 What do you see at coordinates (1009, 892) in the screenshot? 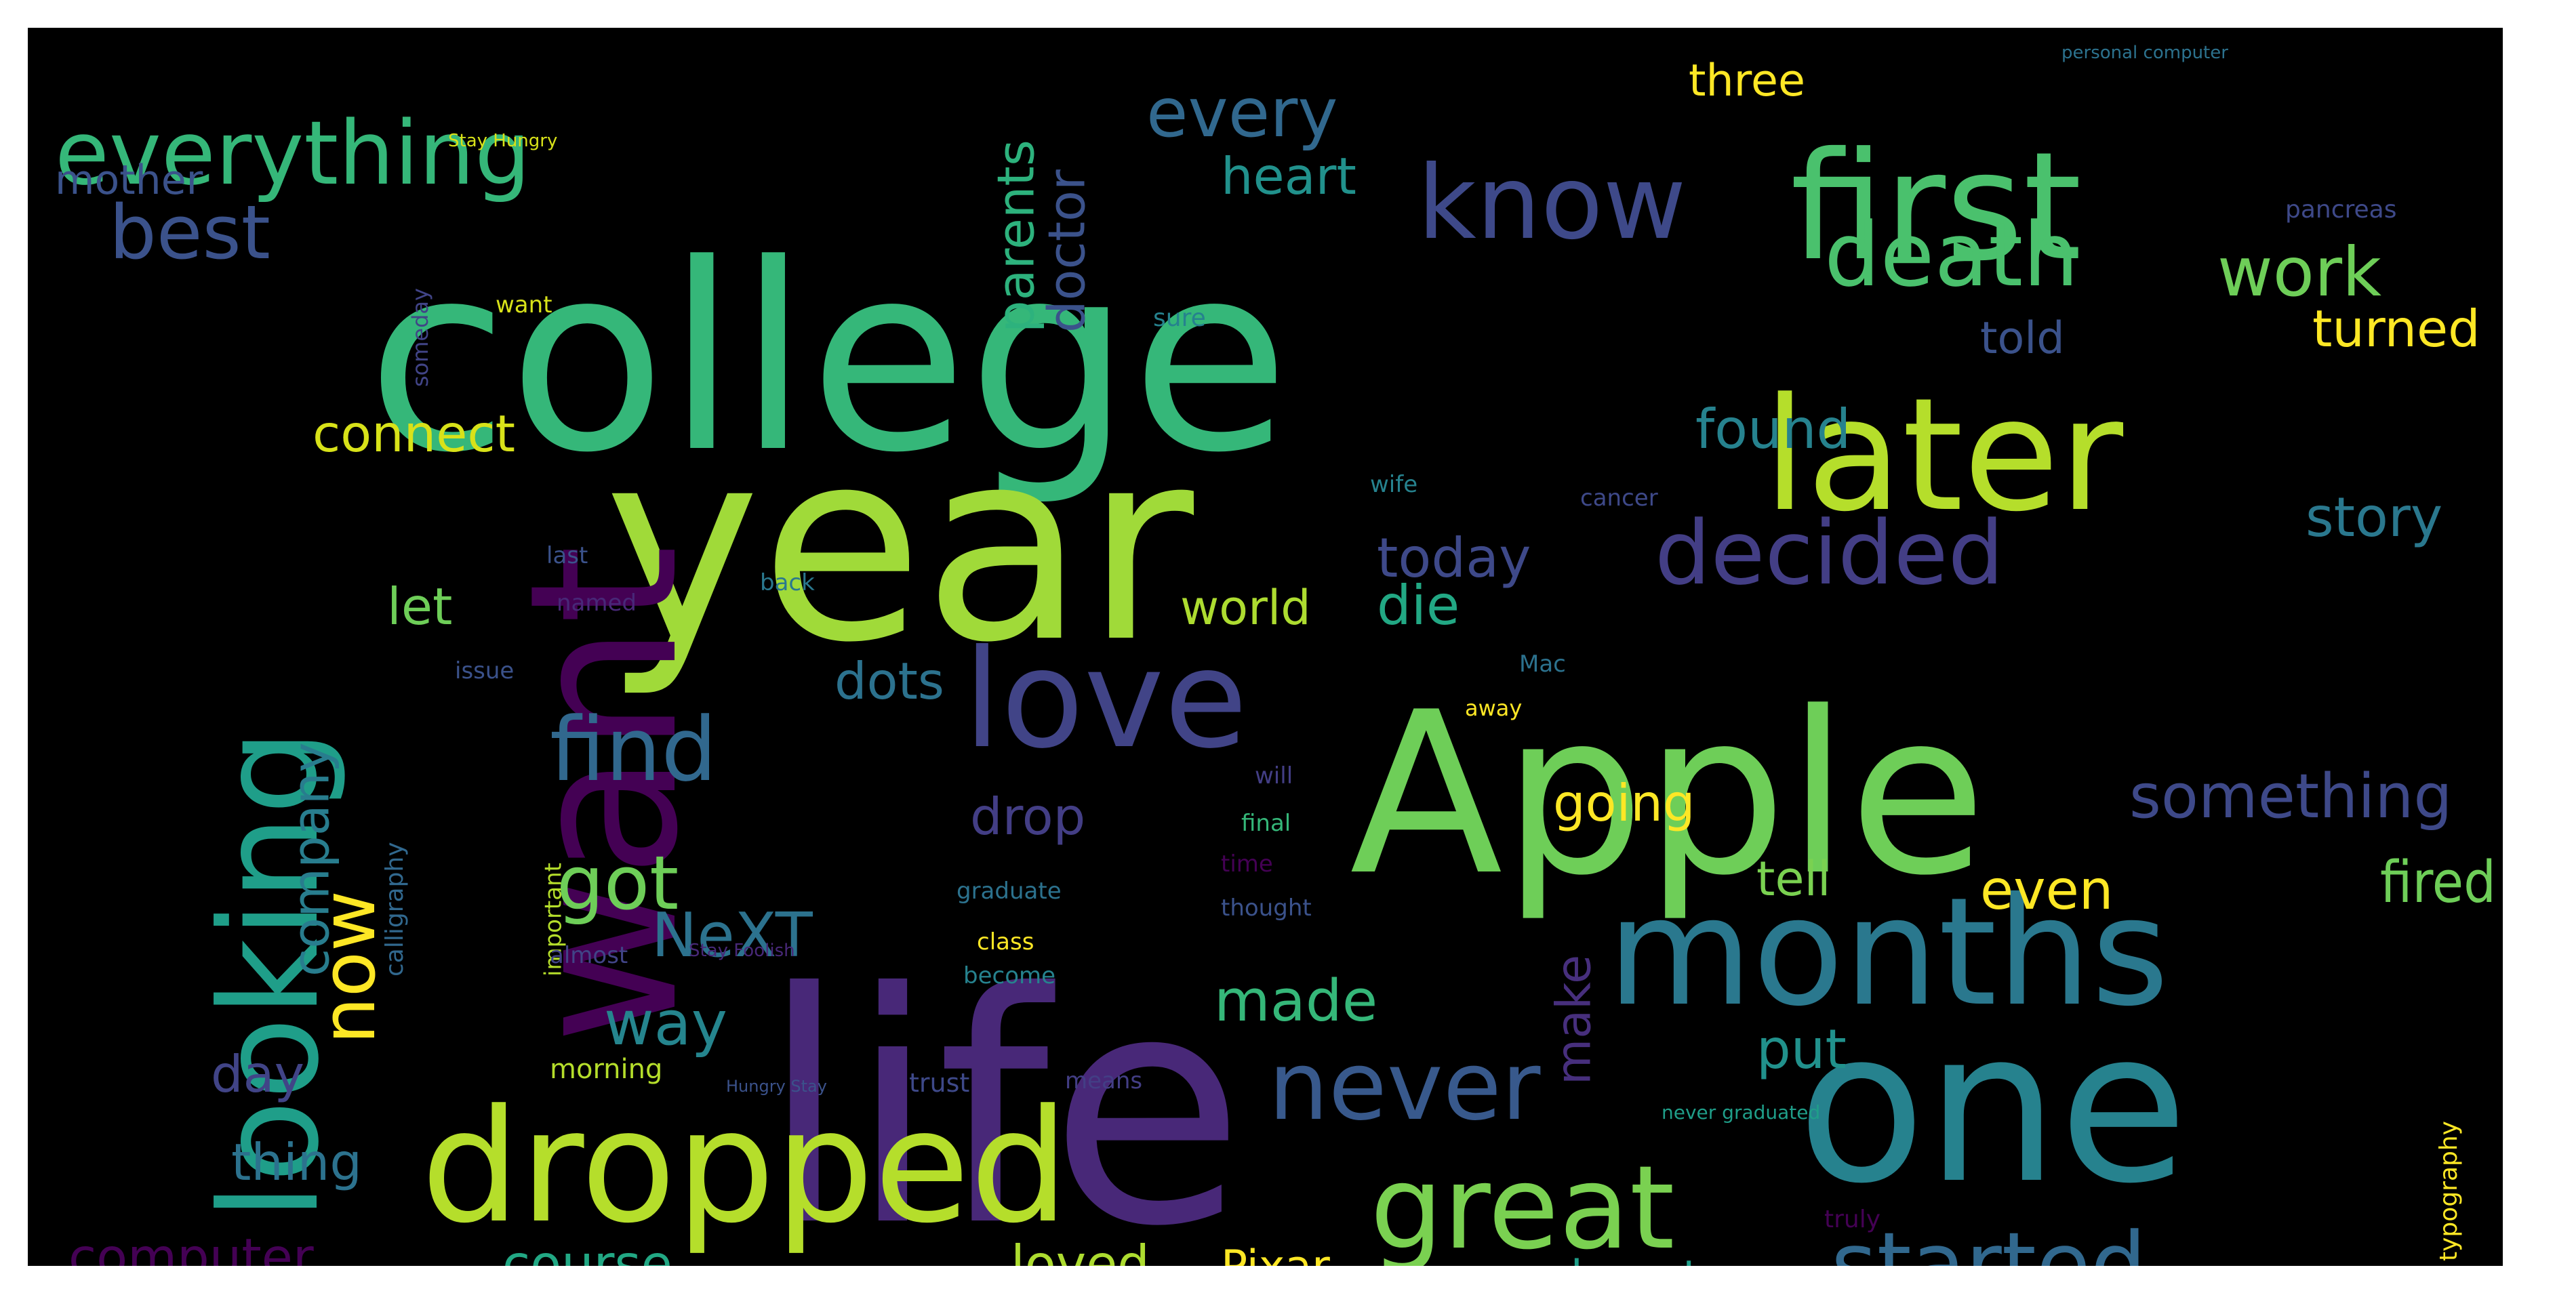
I see `word-graduate: graduate` at bounding box center [1009, 892].